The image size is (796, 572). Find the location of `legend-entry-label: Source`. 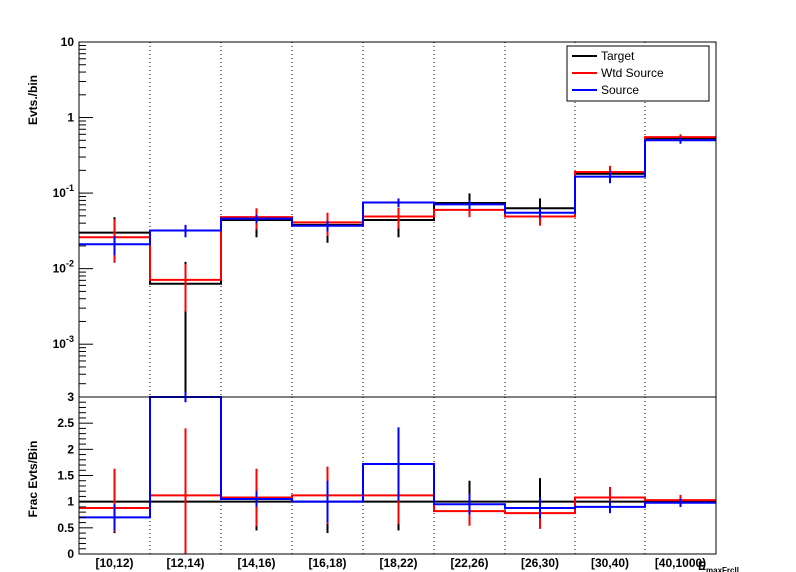

legend-entry-label: Source is located at coordinates (620, 90).